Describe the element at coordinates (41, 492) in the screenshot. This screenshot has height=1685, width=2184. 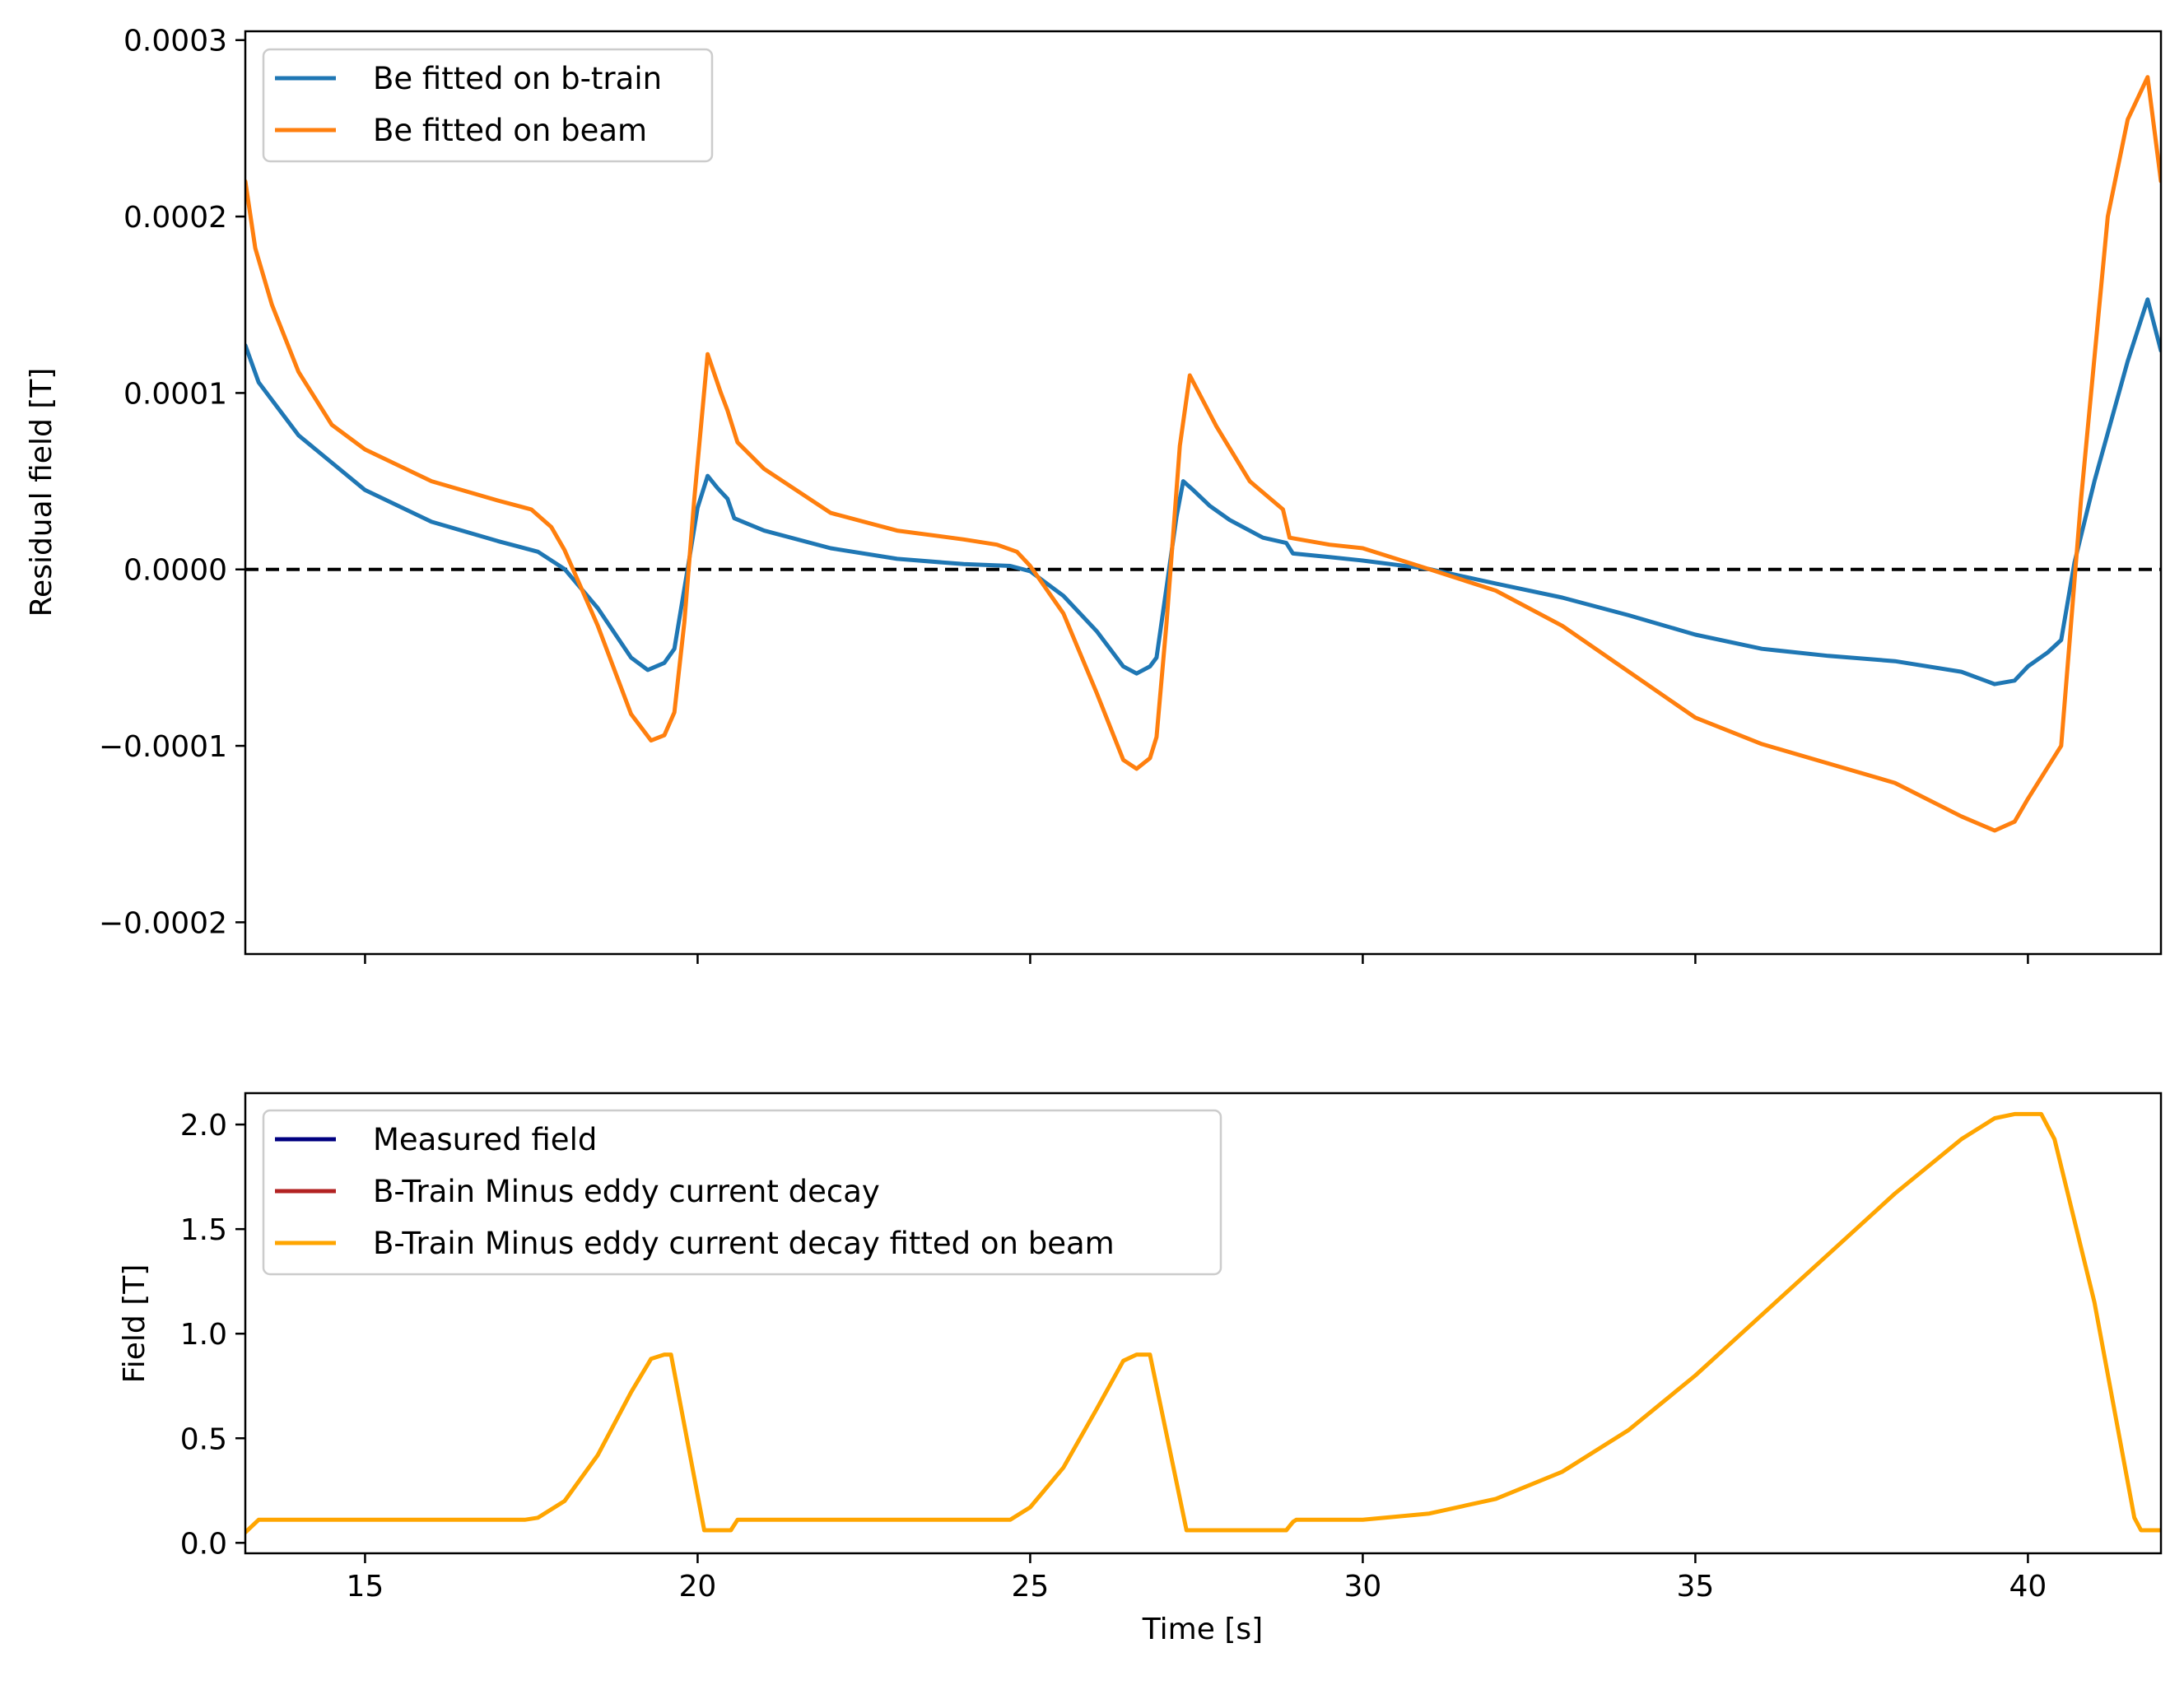
I see `residual-ylabel: Residual field [T]` at that location.